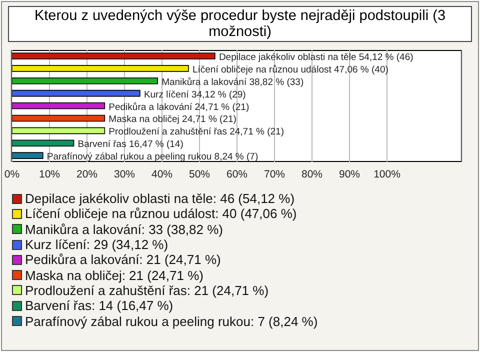  Describe the element at coordinates (147, 290) in the screenshot. I see `text: Prodloužení a zahuštění řas: 21 (24,71 %)` at that location.